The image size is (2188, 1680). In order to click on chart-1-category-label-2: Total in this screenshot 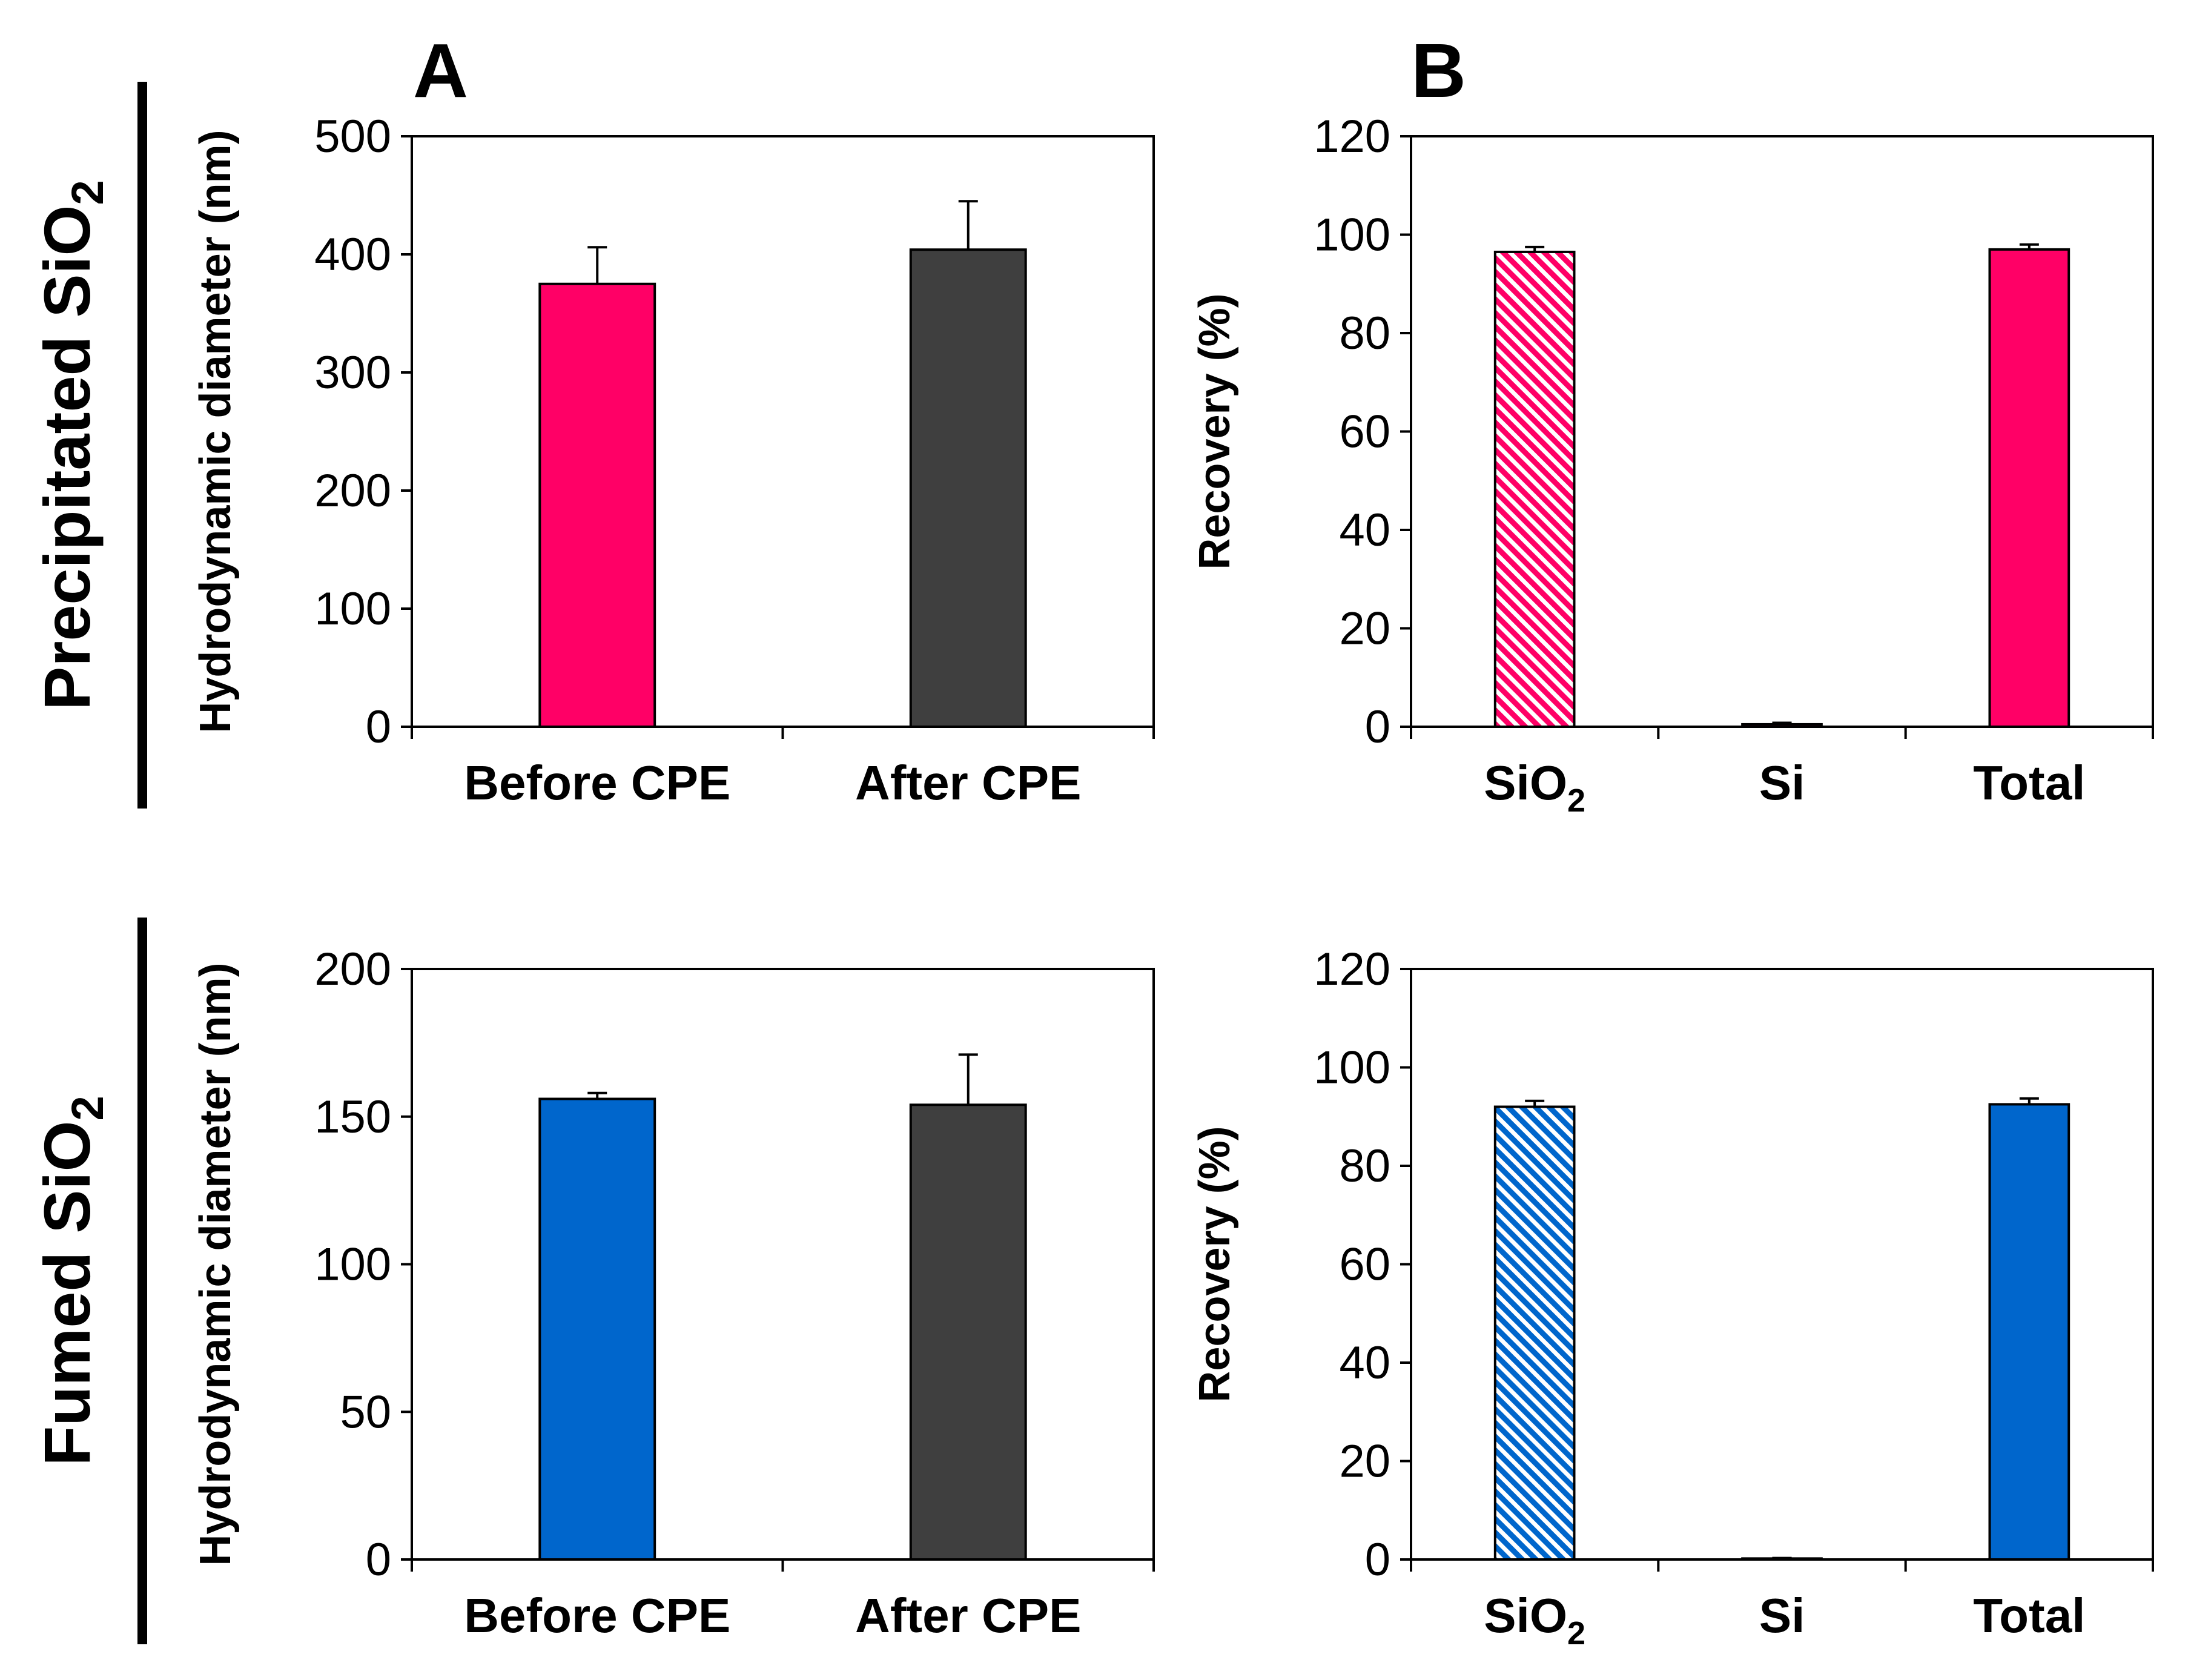, I will do `click(2029, 783)`.